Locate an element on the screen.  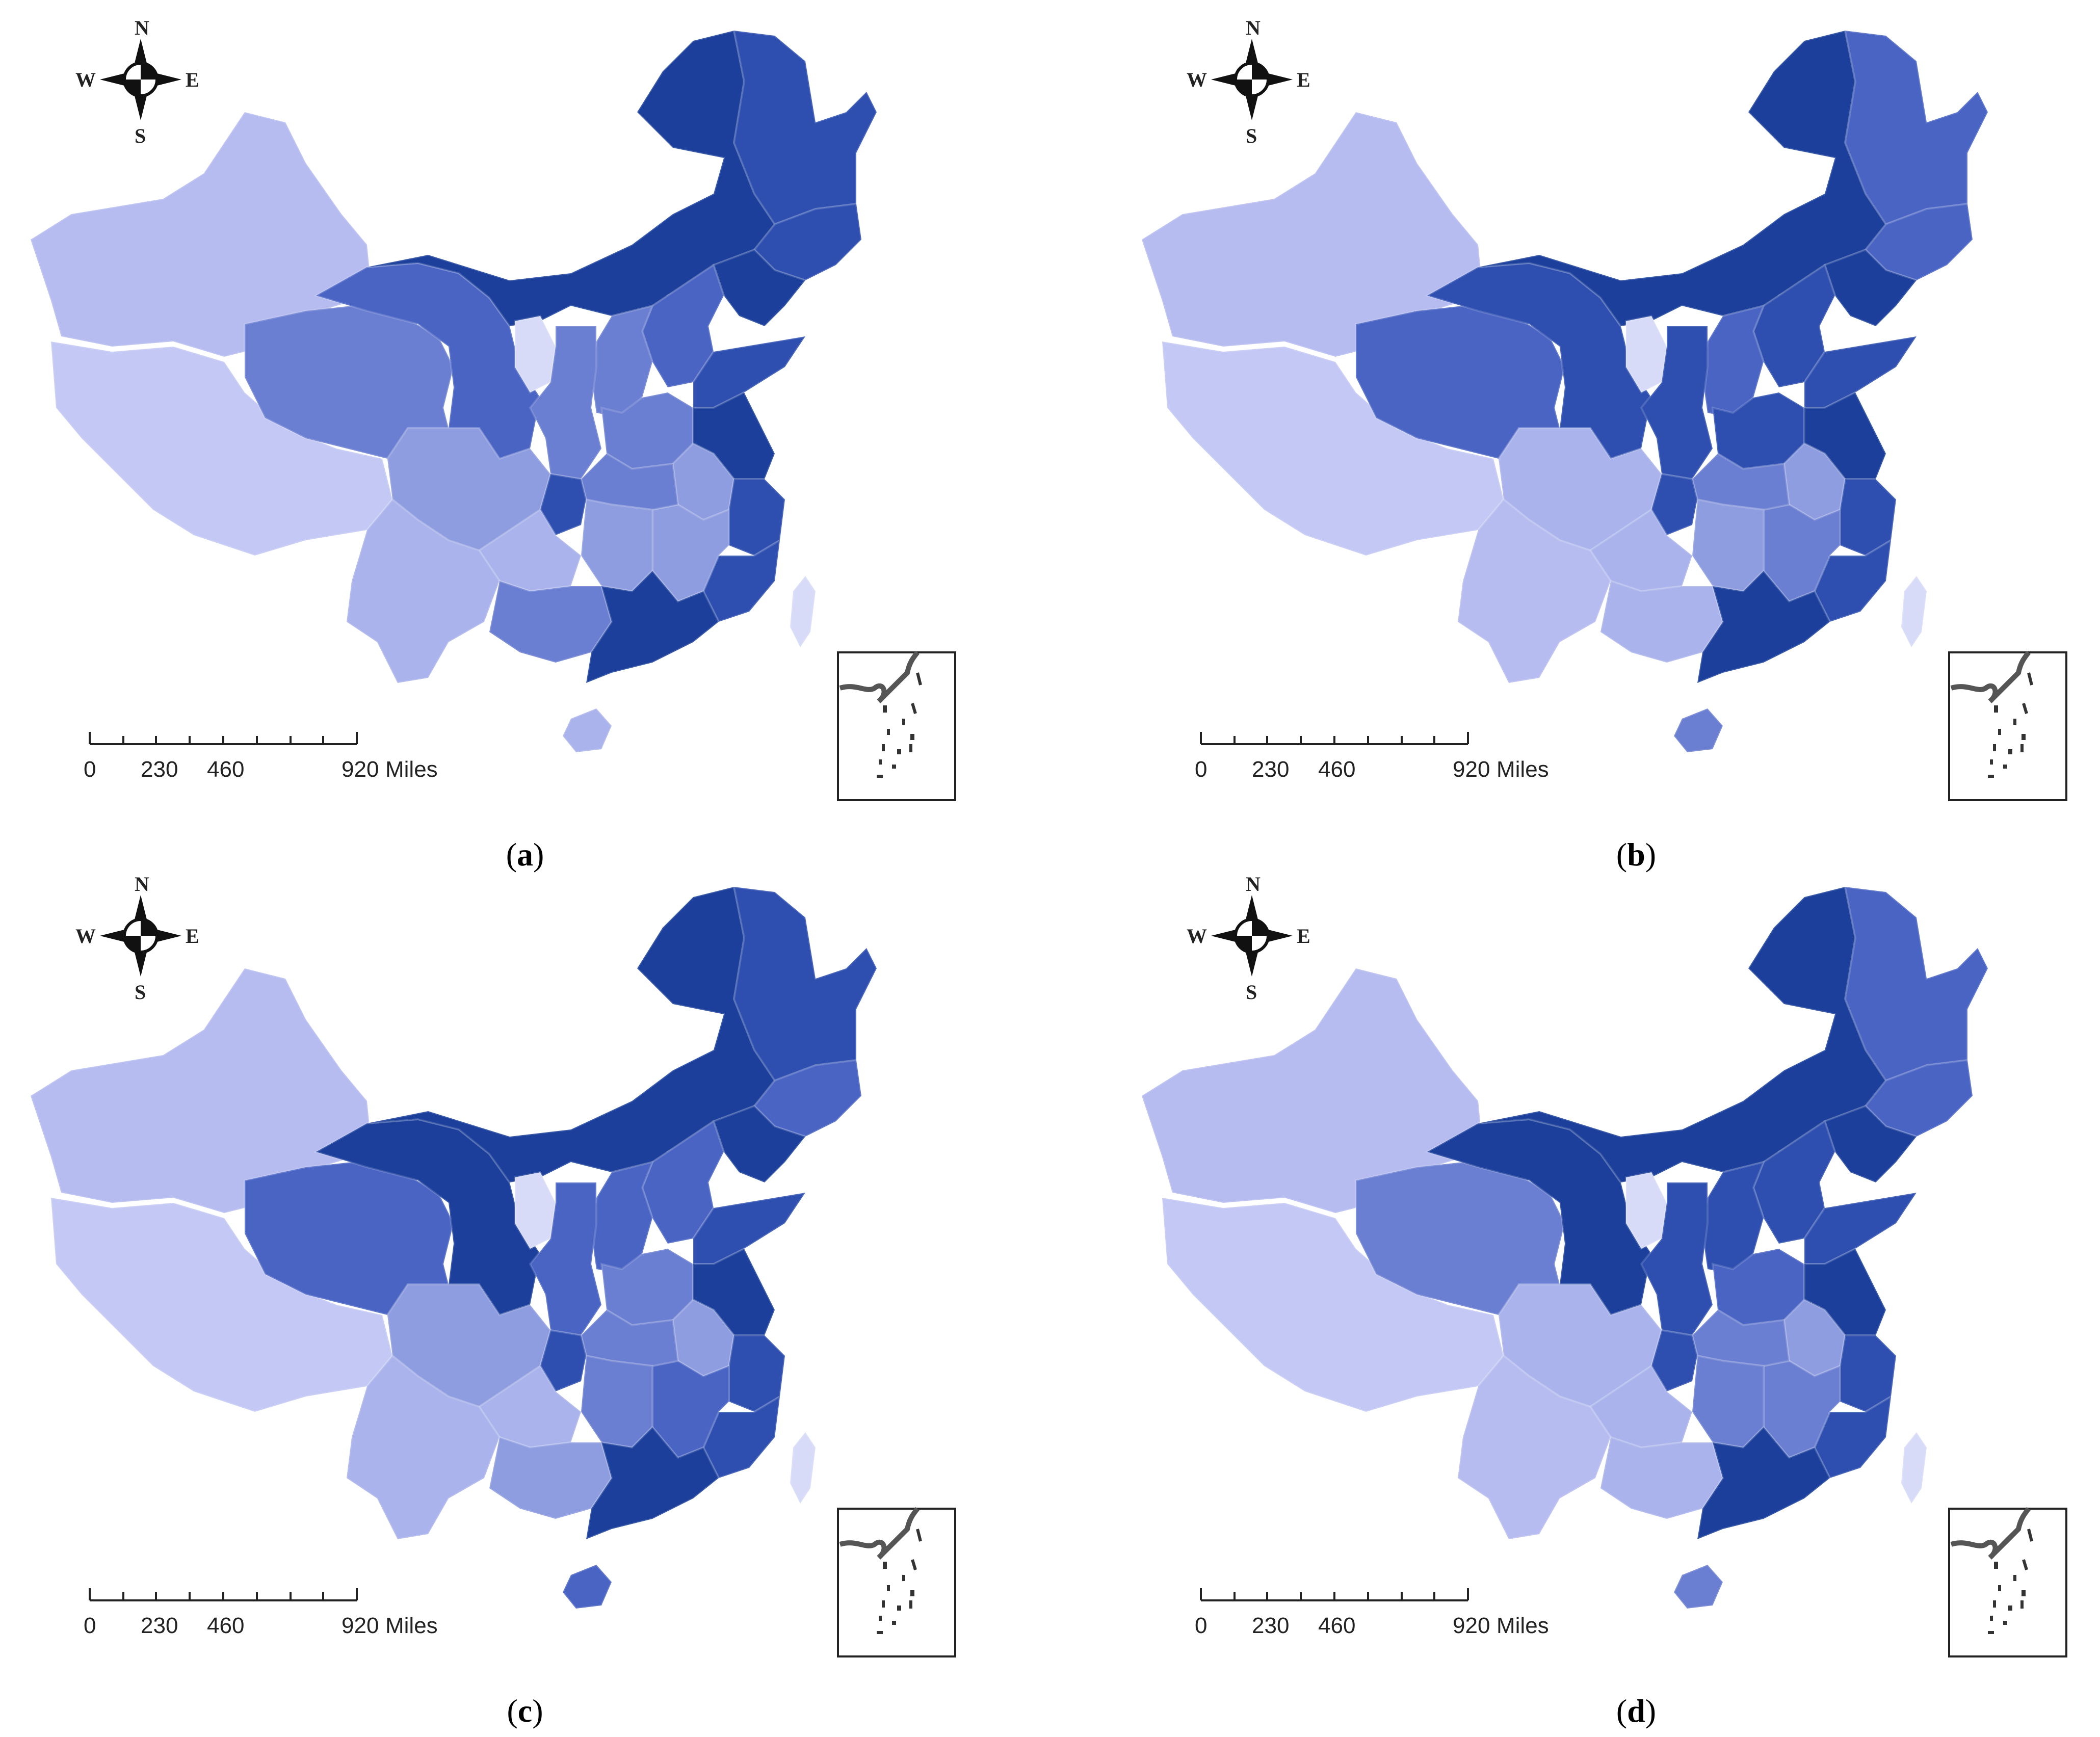
panel-label: c is located at coordinates (525, 1711).